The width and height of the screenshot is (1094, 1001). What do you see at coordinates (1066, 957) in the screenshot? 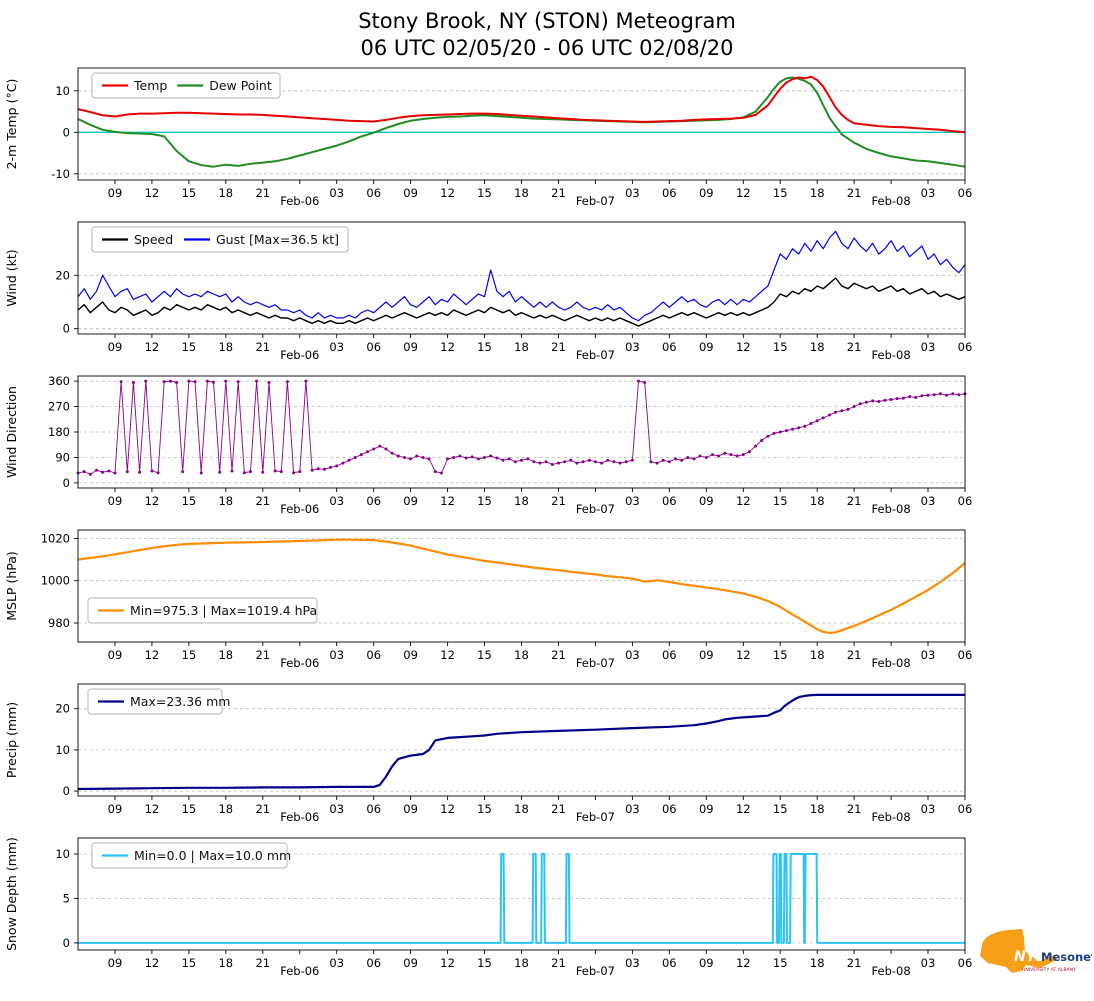
I see `logo-mesonet-text: Mesonet` at bounding box center [1066, 957].